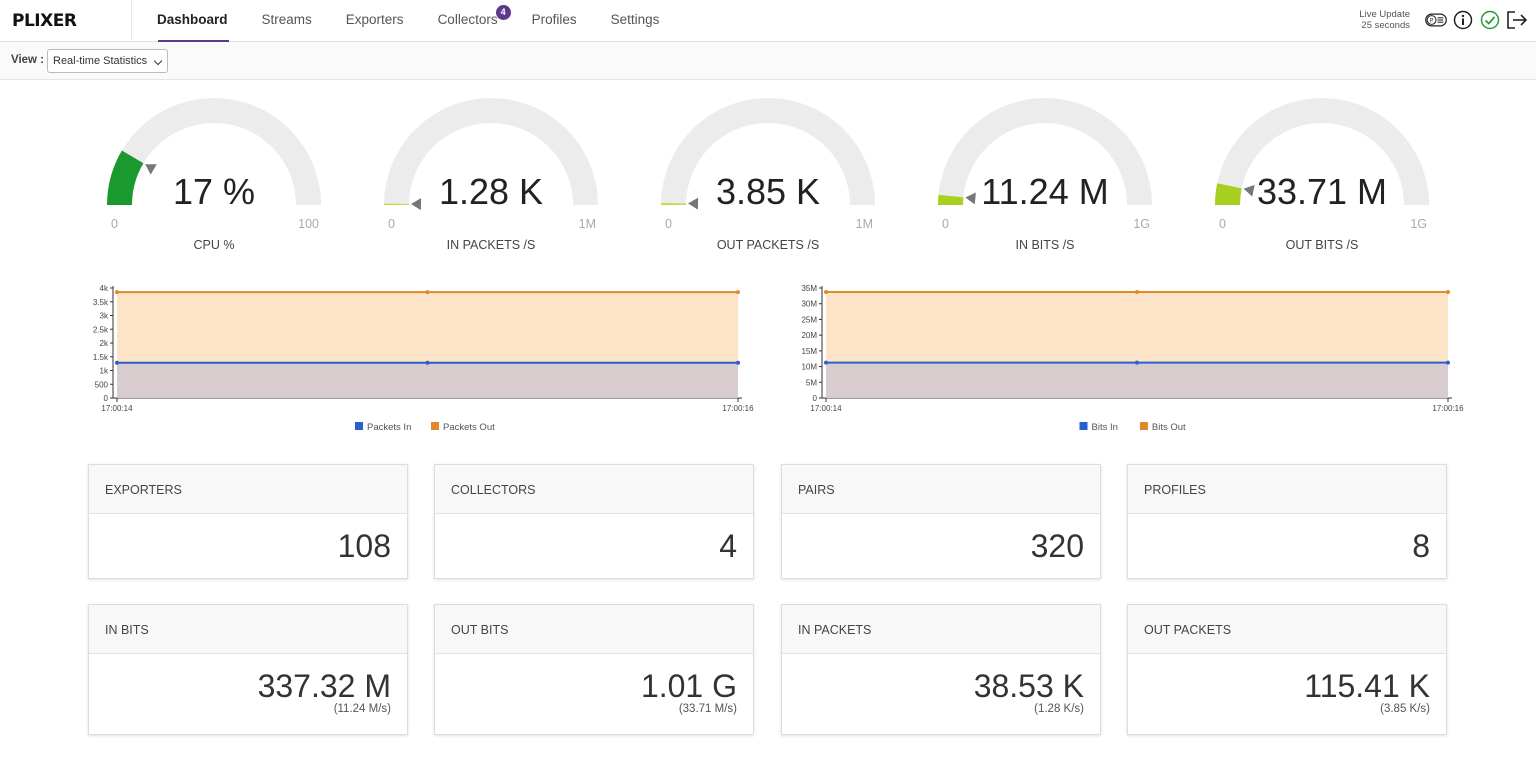 This screenshot has width=1536, height=762. What do you see at coordinates (362, 709) in the screenshot?
I see `stat-card-rate: (11.24 M/s)` at bounding box center [362, 709].